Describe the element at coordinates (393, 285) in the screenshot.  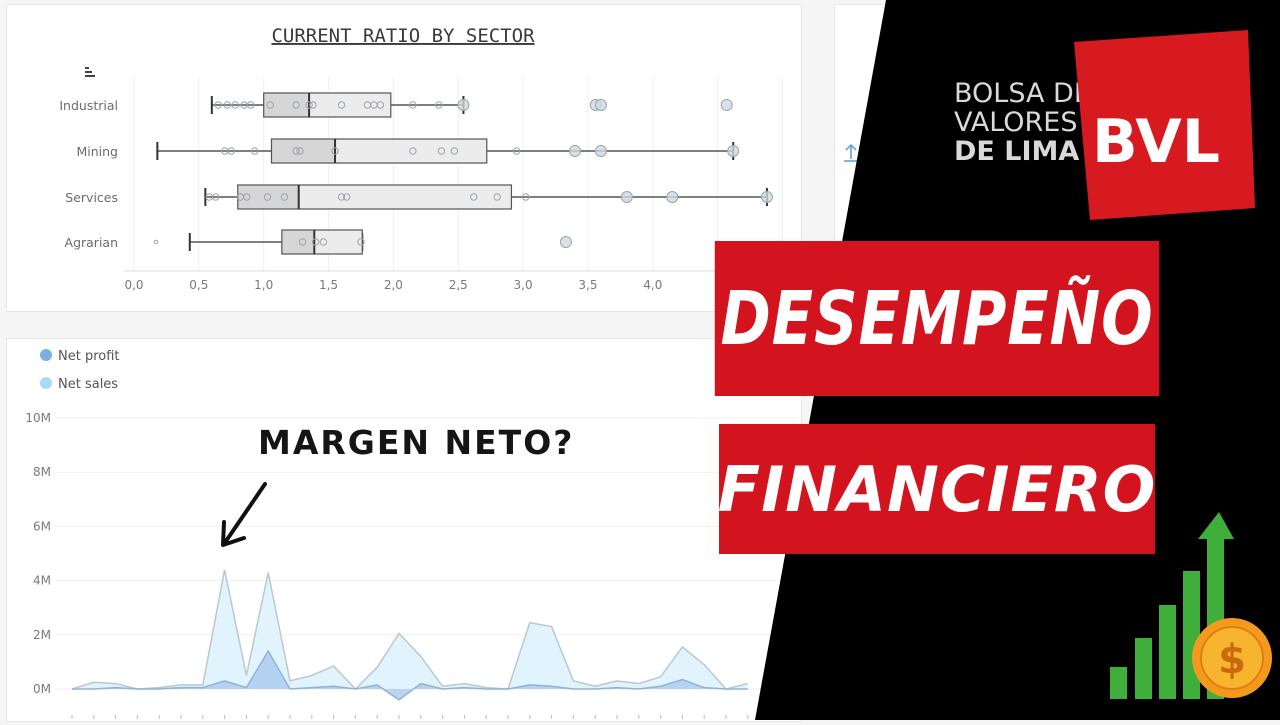
I see `x-tick-label: 2,0` at that location.